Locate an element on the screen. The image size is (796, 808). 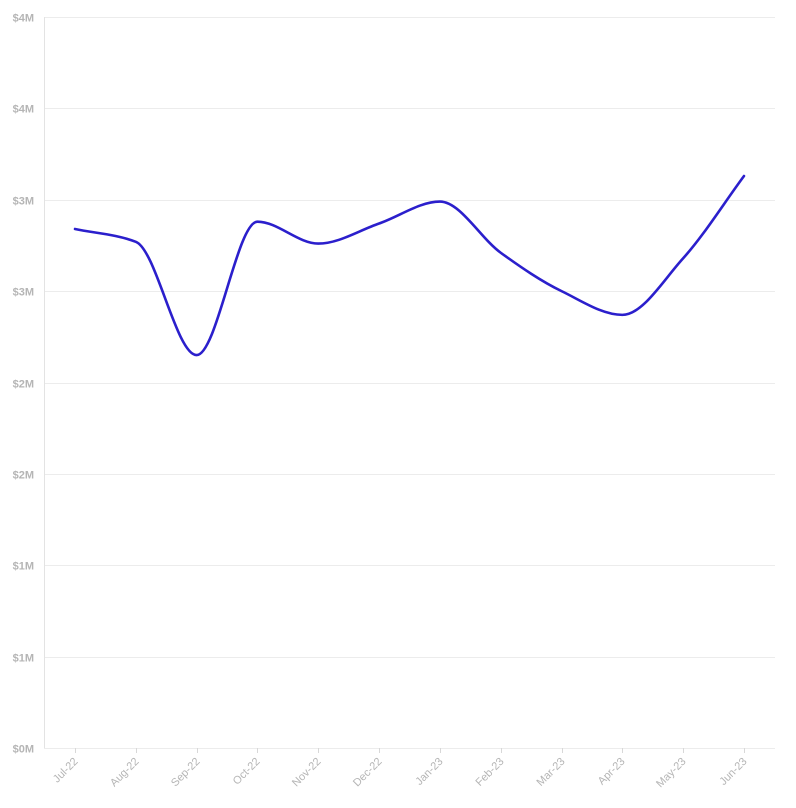
x-tick-label: Jun-23 is located at coordinates (733, 772).